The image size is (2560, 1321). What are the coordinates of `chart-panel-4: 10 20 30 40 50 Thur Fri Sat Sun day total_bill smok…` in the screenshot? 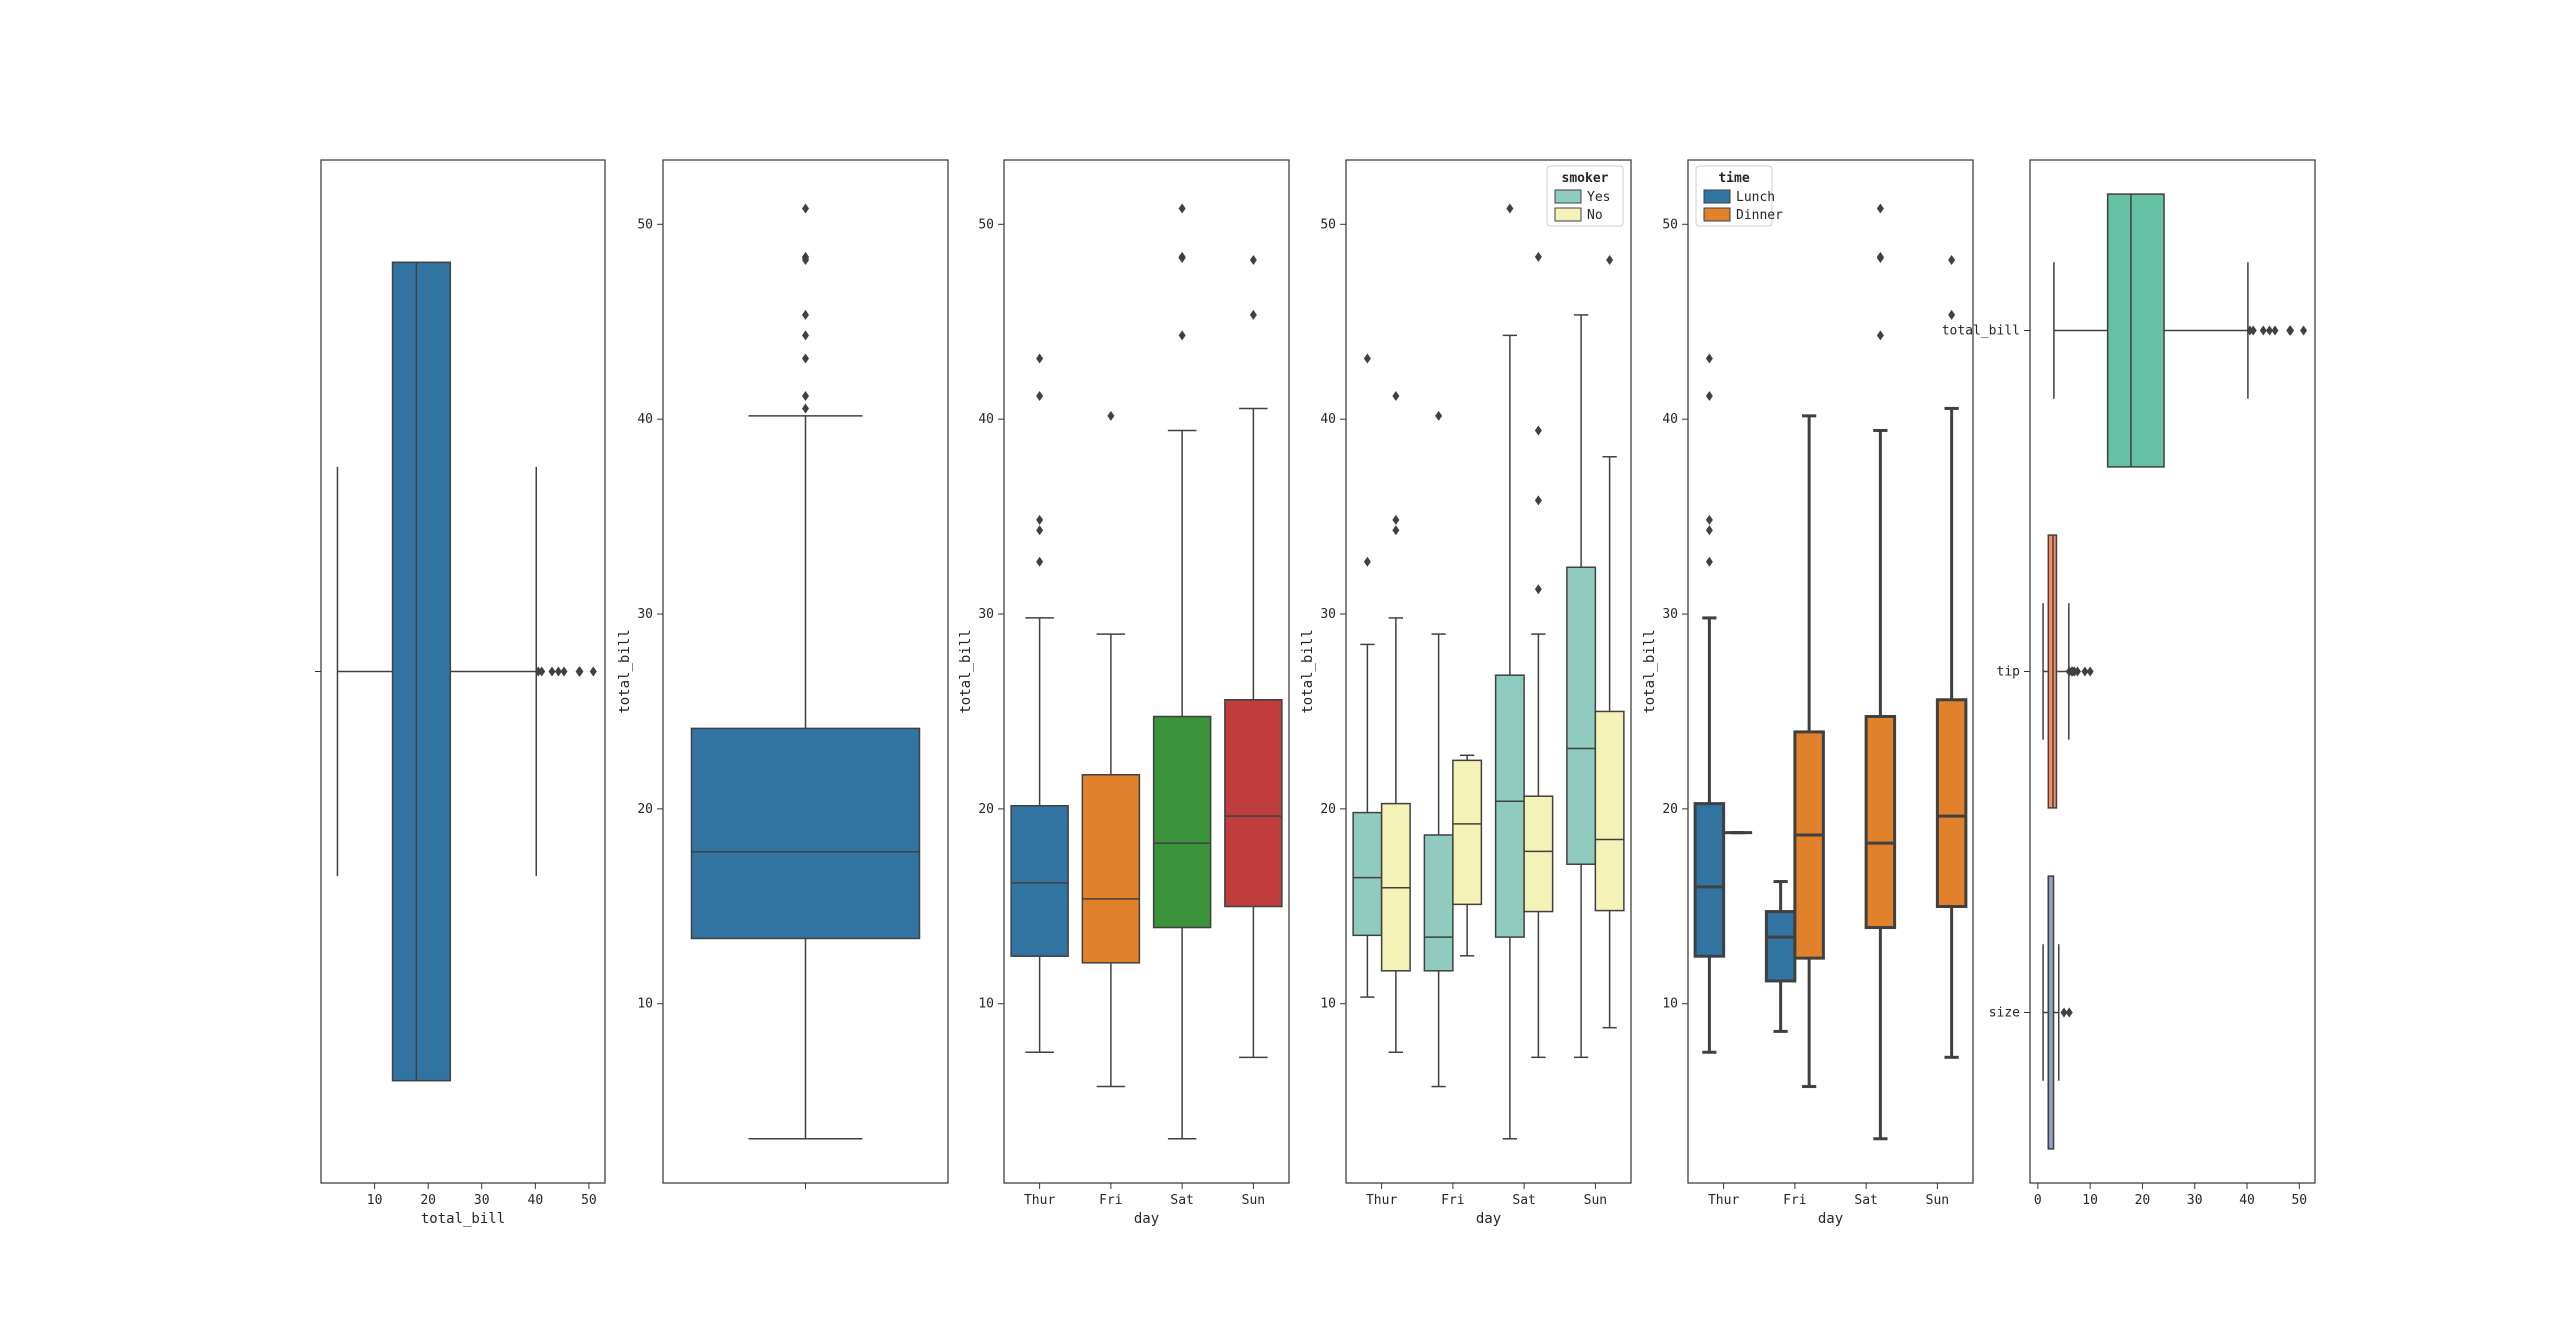 It's located at (1466, 693).